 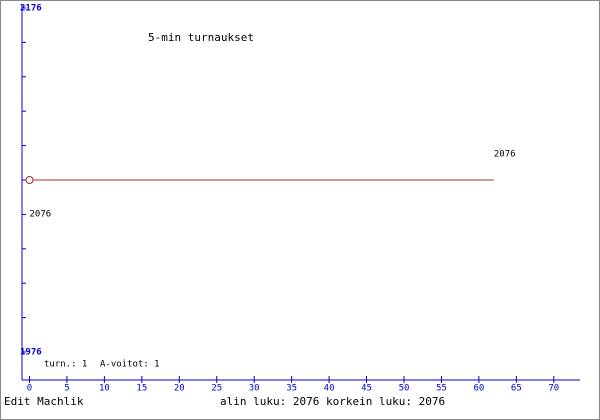 I want to click on x-tick-label: 60, so click(x=478, y=389).